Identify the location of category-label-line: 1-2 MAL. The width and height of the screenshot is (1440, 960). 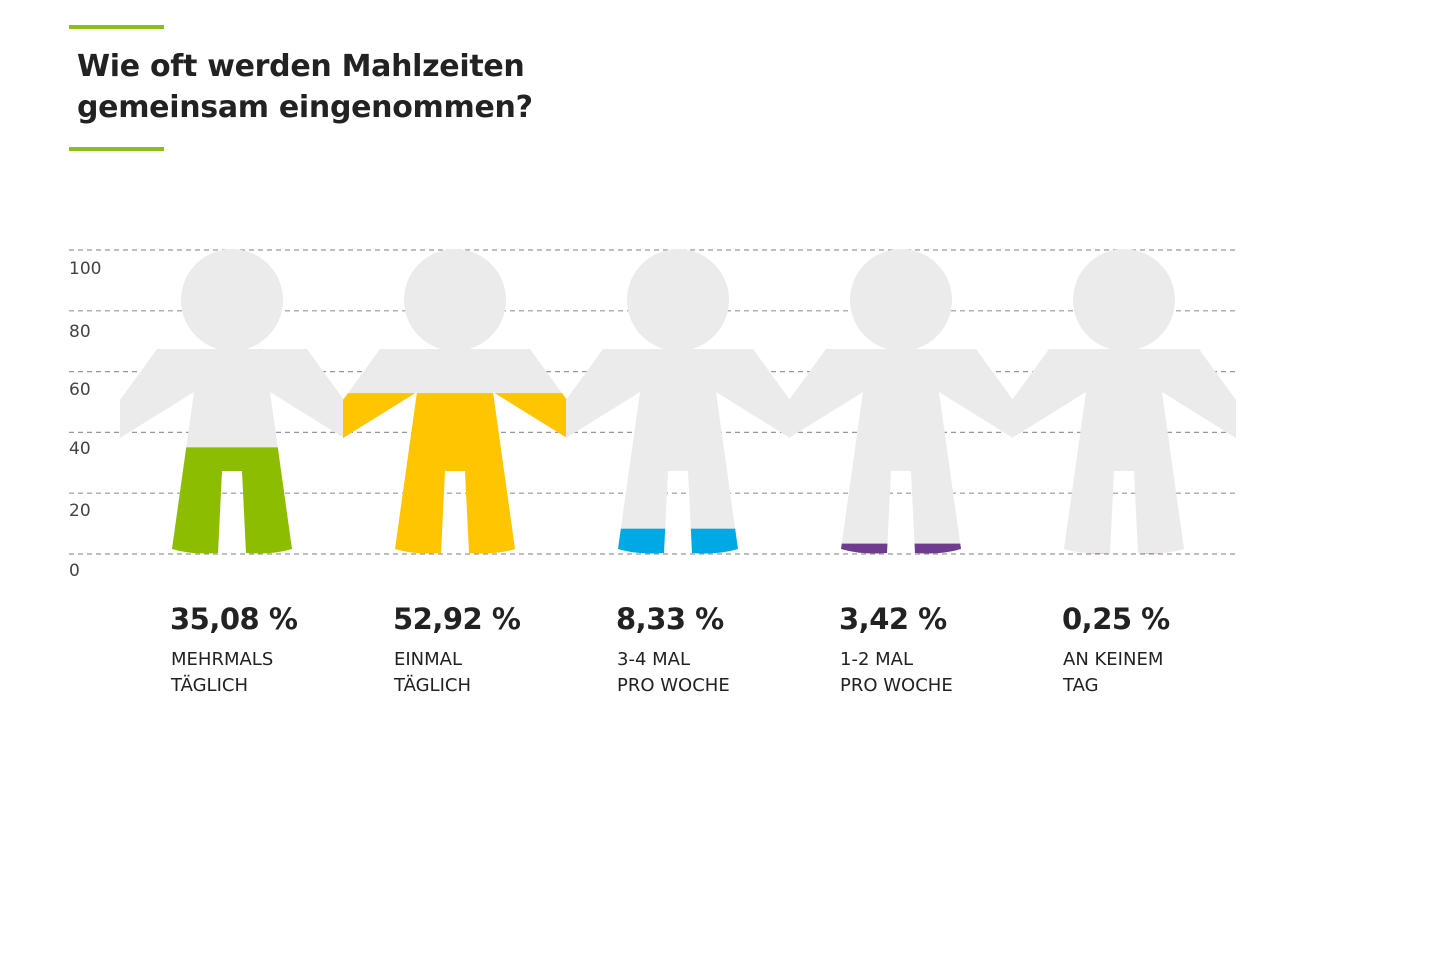
(876, 659).